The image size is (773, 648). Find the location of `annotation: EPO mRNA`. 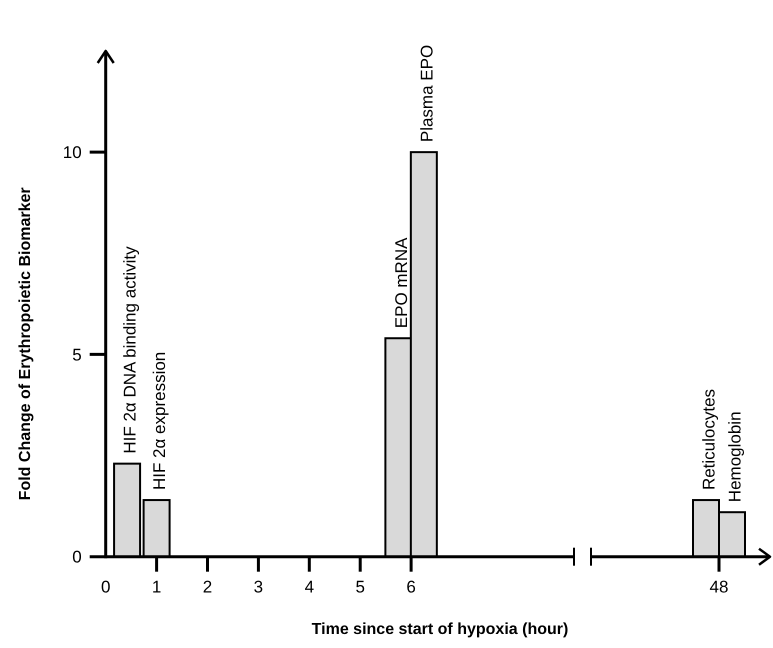

annotation: EPO mRNA is located at coordinates (401, 282).